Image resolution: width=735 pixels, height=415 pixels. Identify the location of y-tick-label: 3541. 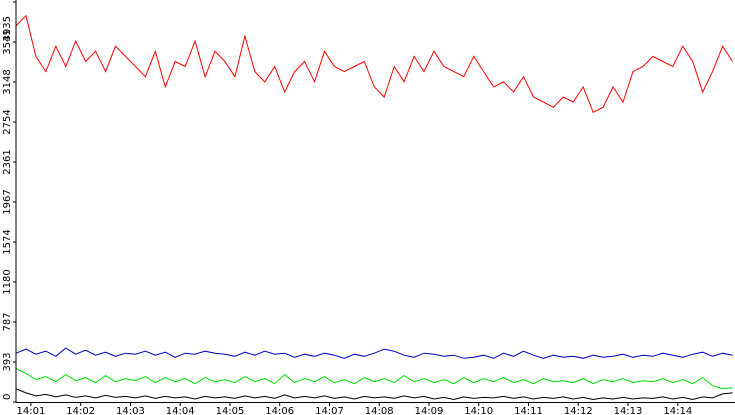
(7, 41).